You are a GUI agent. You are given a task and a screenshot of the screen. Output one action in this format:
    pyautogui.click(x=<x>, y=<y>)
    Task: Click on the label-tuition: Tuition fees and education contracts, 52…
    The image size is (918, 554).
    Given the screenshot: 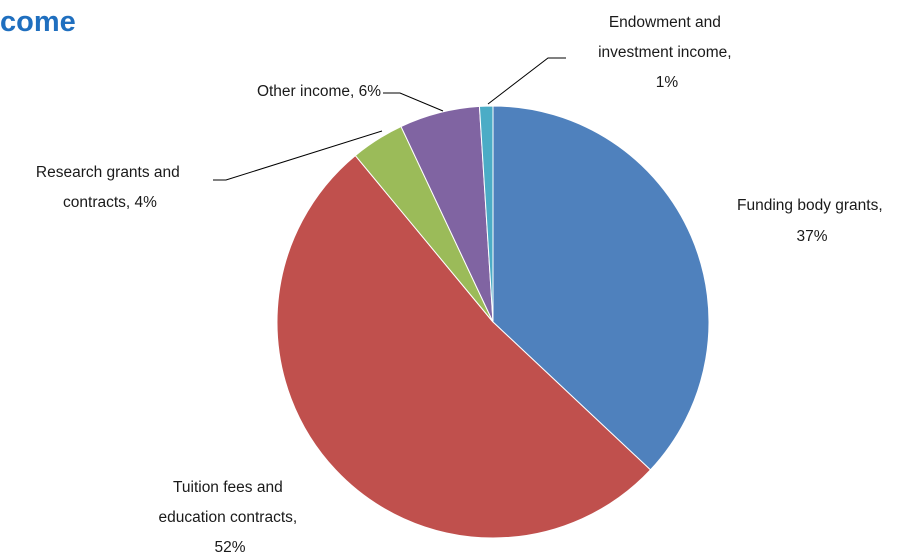 What is the action you would take?
    pyautogui.click(x=229, y=516)
    